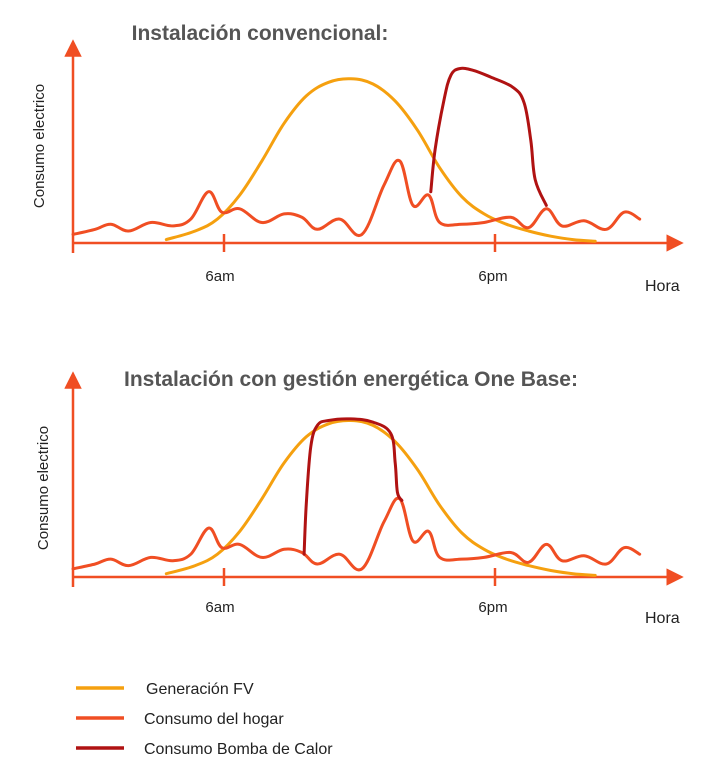 The height and width of the screenshot is (768, 717). I want to click on chart-2-series-generacion-fv, so click(380, 497).